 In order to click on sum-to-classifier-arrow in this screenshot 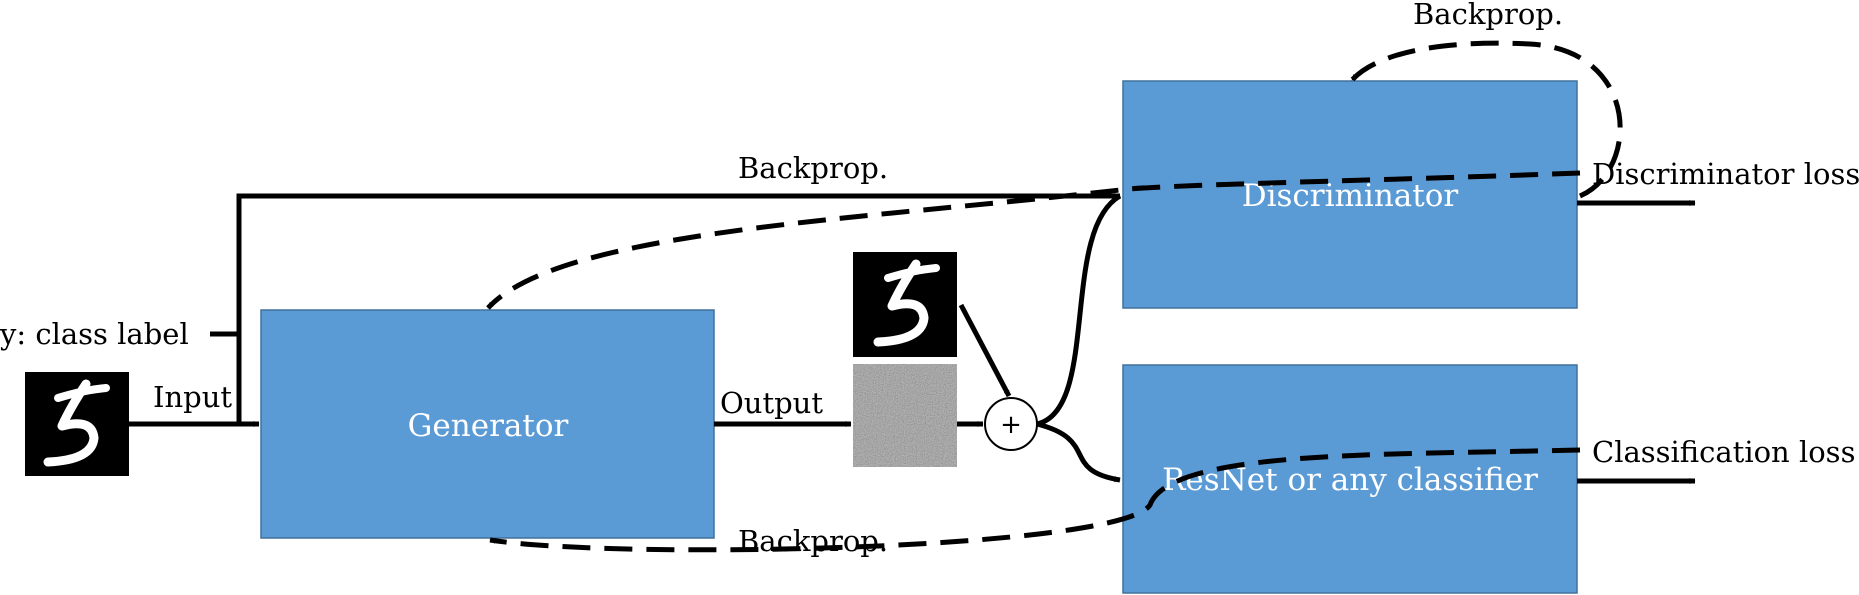, I will do `click(1078, 452)`.